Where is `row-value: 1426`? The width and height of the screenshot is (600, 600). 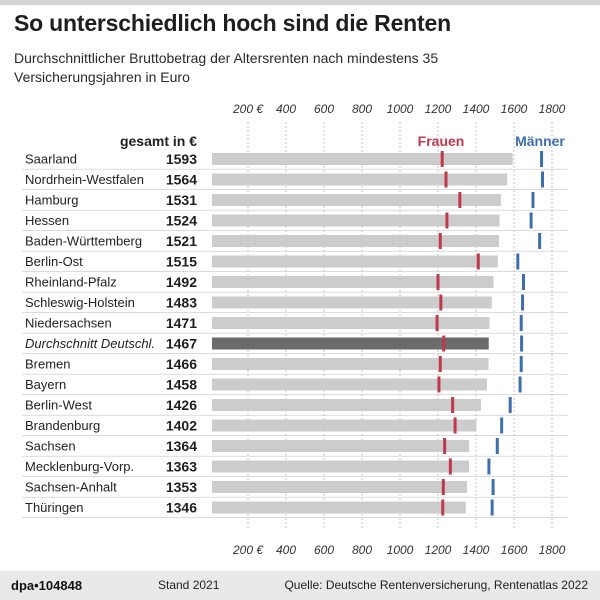
row-value: 1426 is located at coordinates (181, 405).